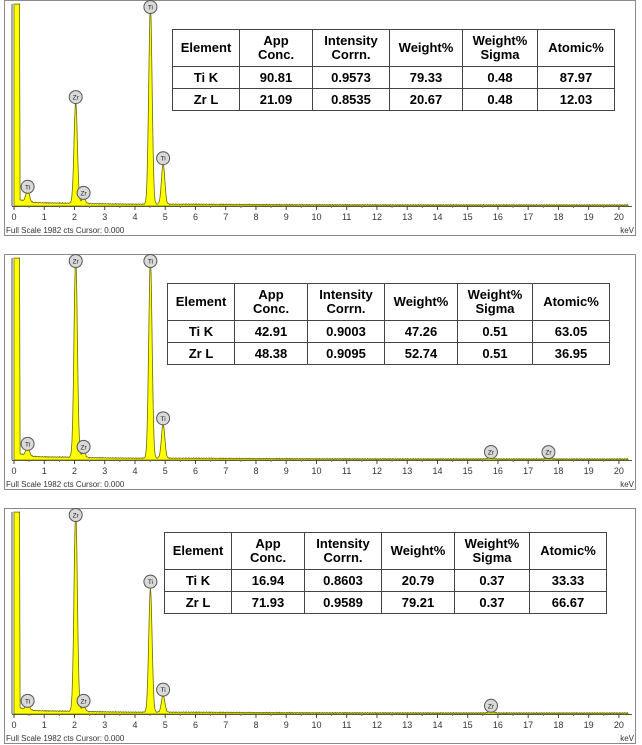 The height and width of the screenshot is (745, 642). Describe the element at coordinates (268, 602) in the screenshot. I see `table-cell: 71.93` at that location.